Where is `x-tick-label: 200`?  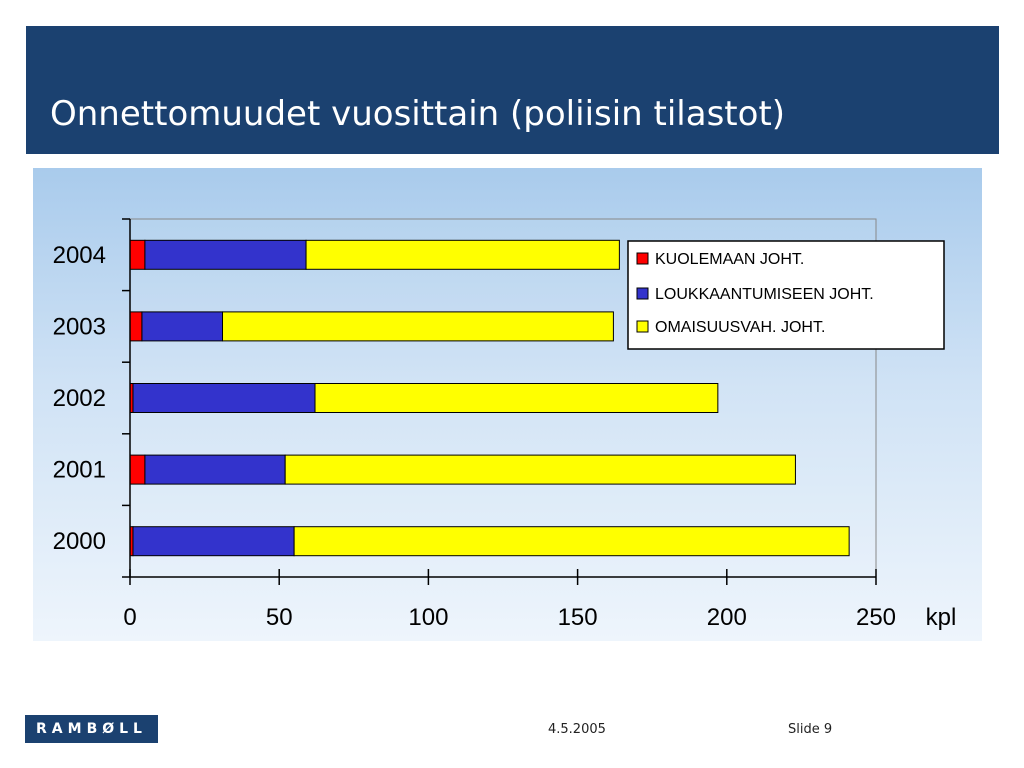
x-tick-label: 200 is located at coordinates (727, 617).